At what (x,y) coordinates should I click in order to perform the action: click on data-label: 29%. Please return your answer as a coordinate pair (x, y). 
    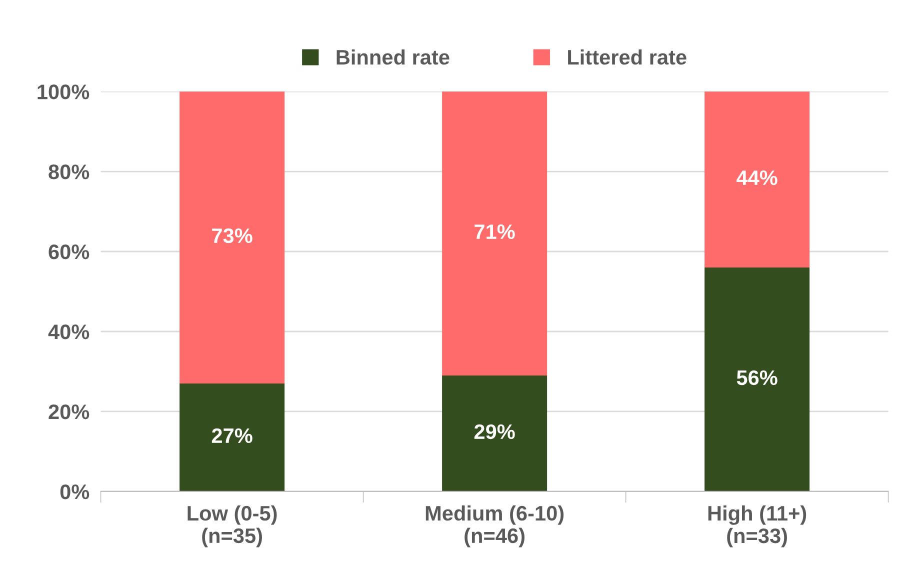
    Looking at the image, I should click on (494, 432).